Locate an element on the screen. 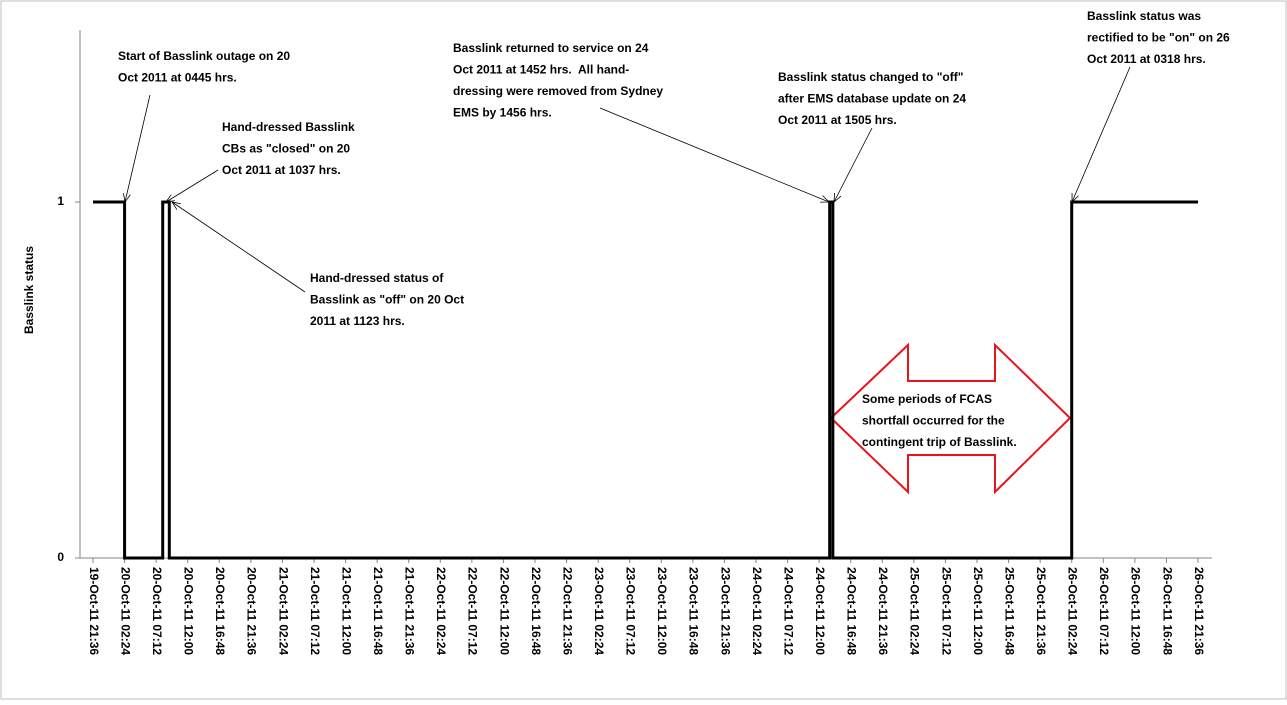 The image size is (1287, 705). x-tick-label: 20-Oct-11 02:24 is located at coordinates (125, 611).